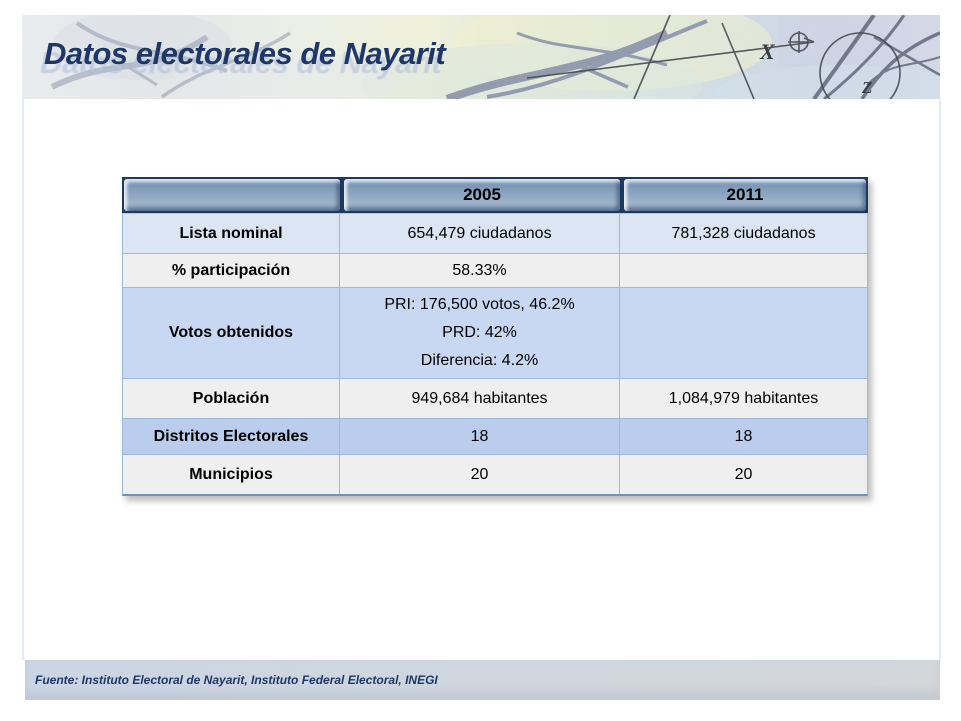  Describe the element at coordinates (743, 474) in the screenshot. I see `cell-2011: 20` at that location.